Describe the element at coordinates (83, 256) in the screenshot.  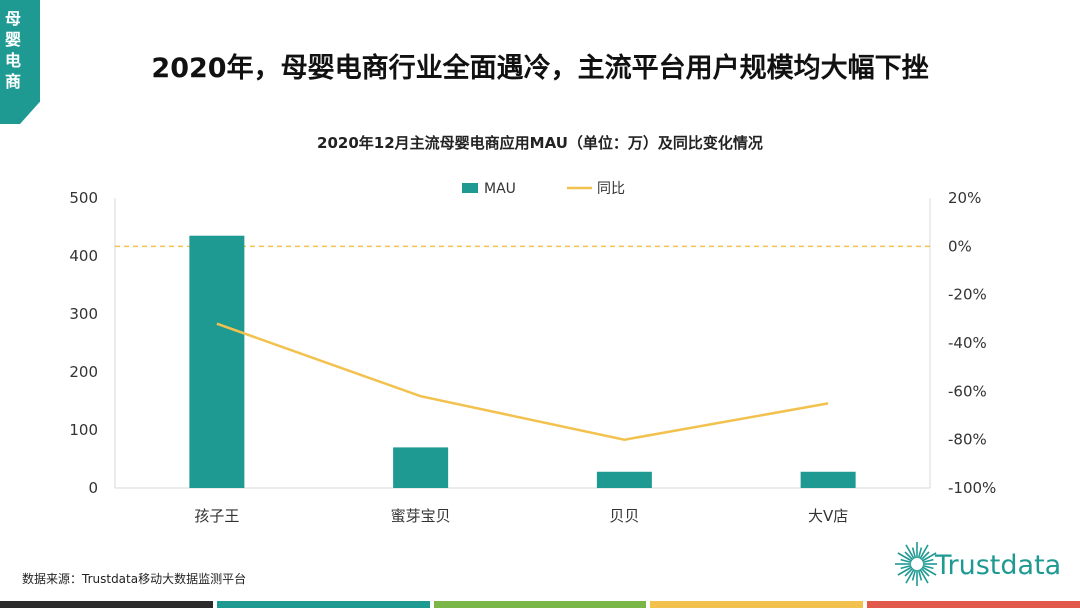
I see `y-left-tick-label: 400` at that location.